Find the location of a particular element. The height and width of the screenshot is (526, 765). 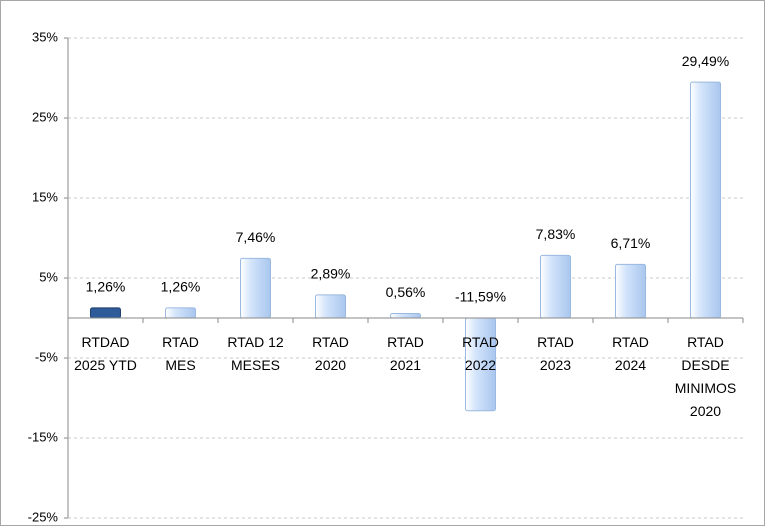

x-tick-label-line: RTAD 12 is located at coordinates (255, 342).